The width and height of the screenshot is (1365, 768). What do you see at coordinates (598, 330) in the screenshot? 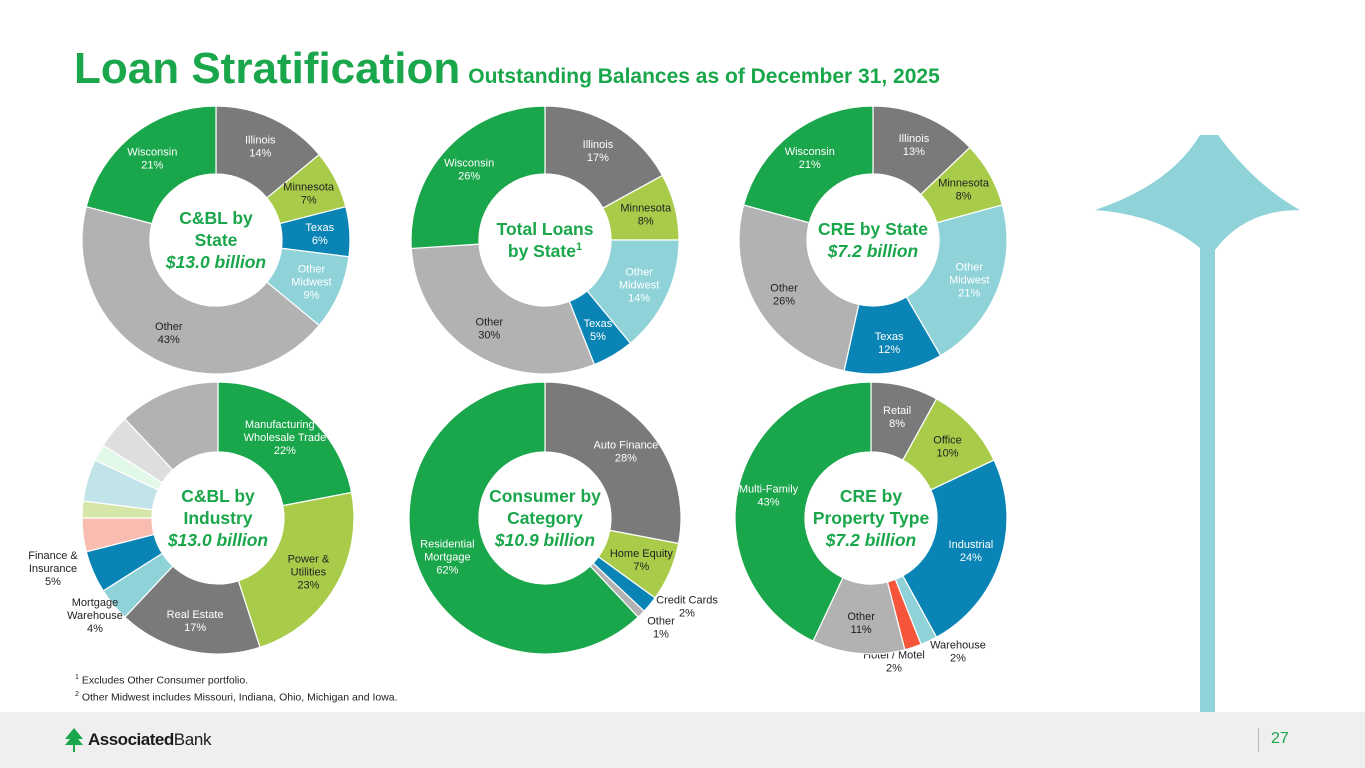
I see `slice-label: Texas 5%` at bounding box center [598, 330].